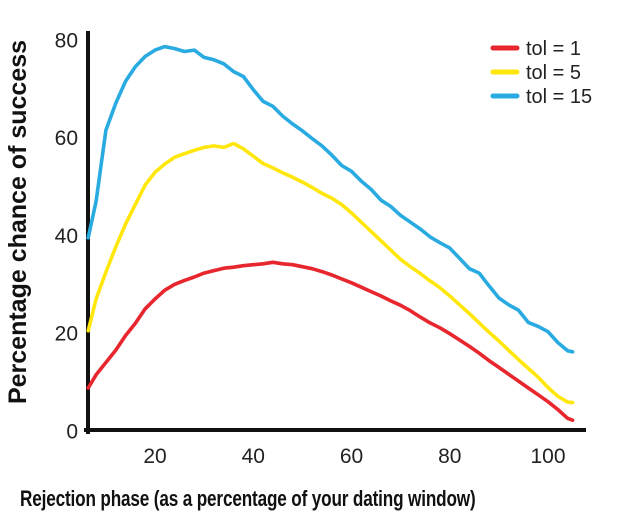  Describe the element at coordinates (66, 40) in the screenshot. I see `y-tick-label: 80` at that location.